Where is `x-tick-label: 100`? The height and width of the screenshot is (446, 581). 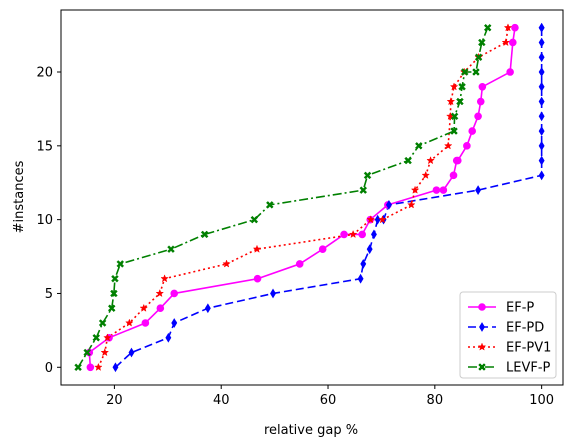
x-tick-label: 100 is located at coordinates (541, 400).